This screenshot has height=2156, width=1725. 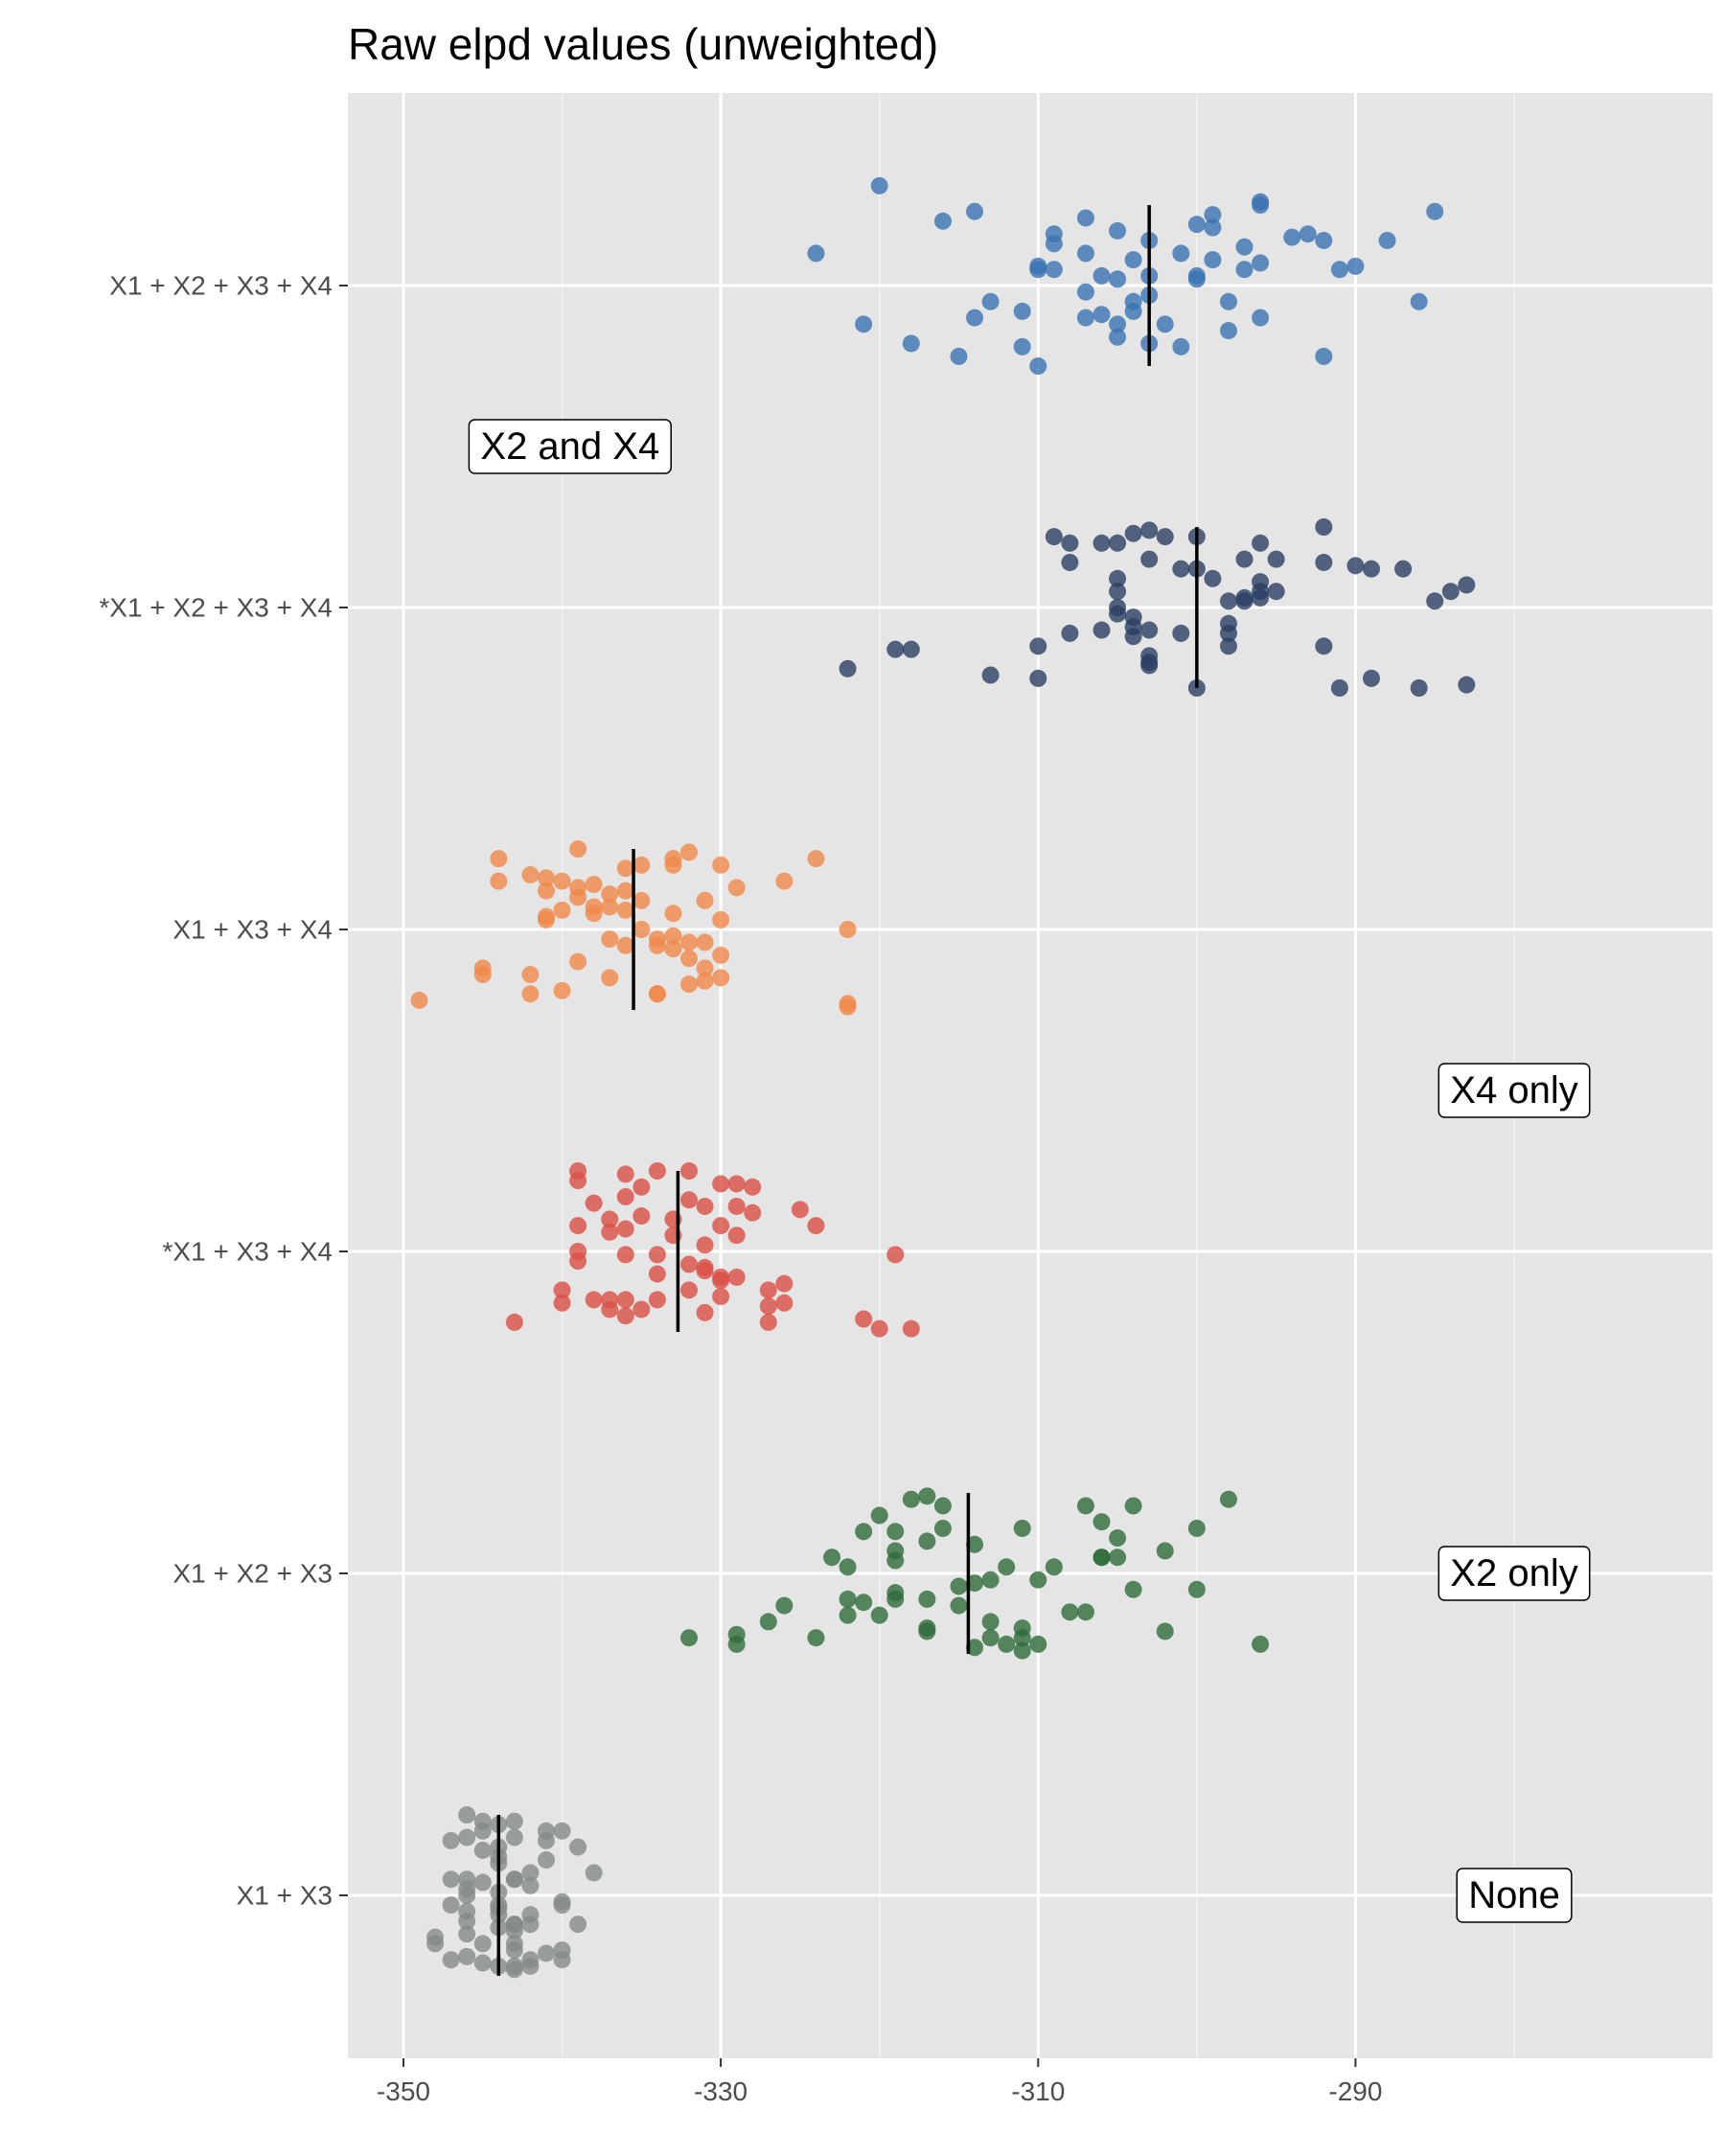 I want to click on annotation-text: X2 only, so click(x=1513, y=1573).